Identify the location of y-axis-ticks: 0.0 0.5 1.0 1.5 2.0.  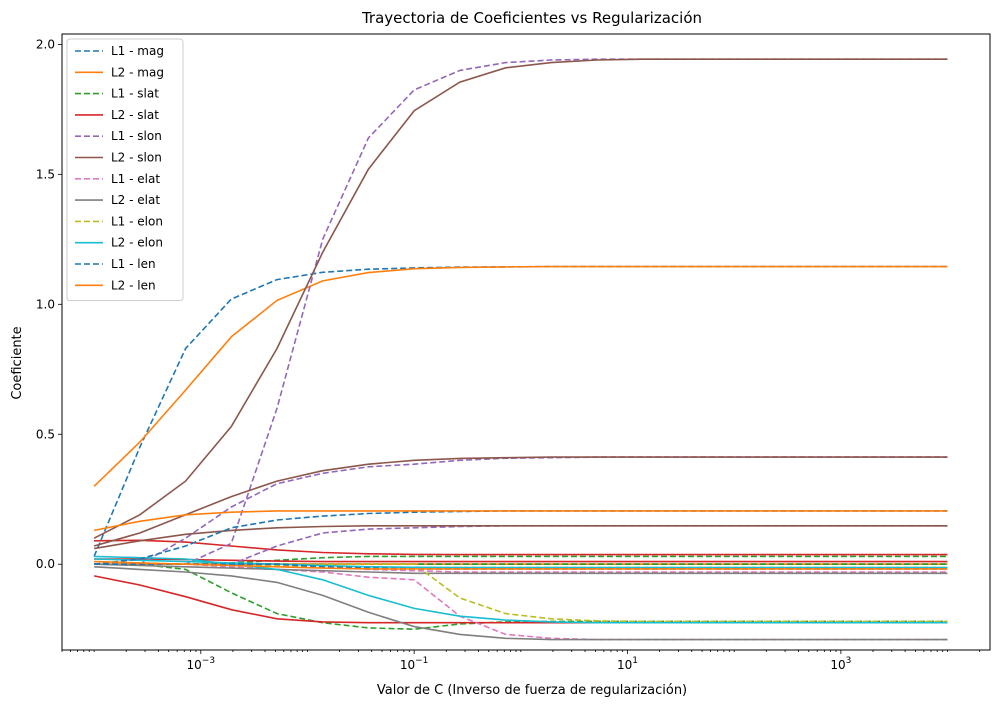
(49, 304).